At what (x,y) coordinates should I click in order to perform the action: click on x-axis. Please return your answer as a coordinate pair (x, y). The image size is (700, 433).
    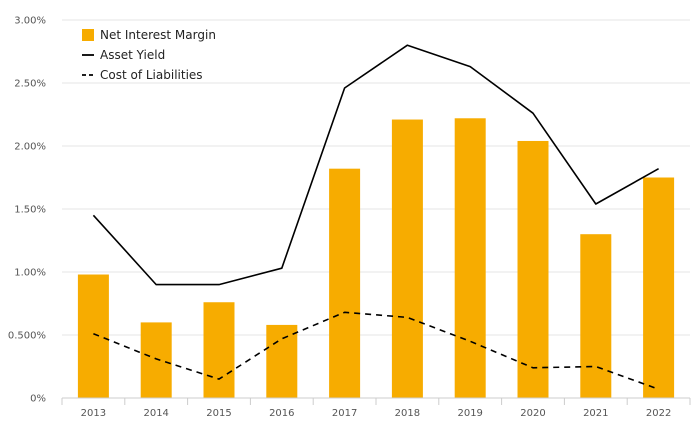
    Looking at the image, I should click on (376, 401).